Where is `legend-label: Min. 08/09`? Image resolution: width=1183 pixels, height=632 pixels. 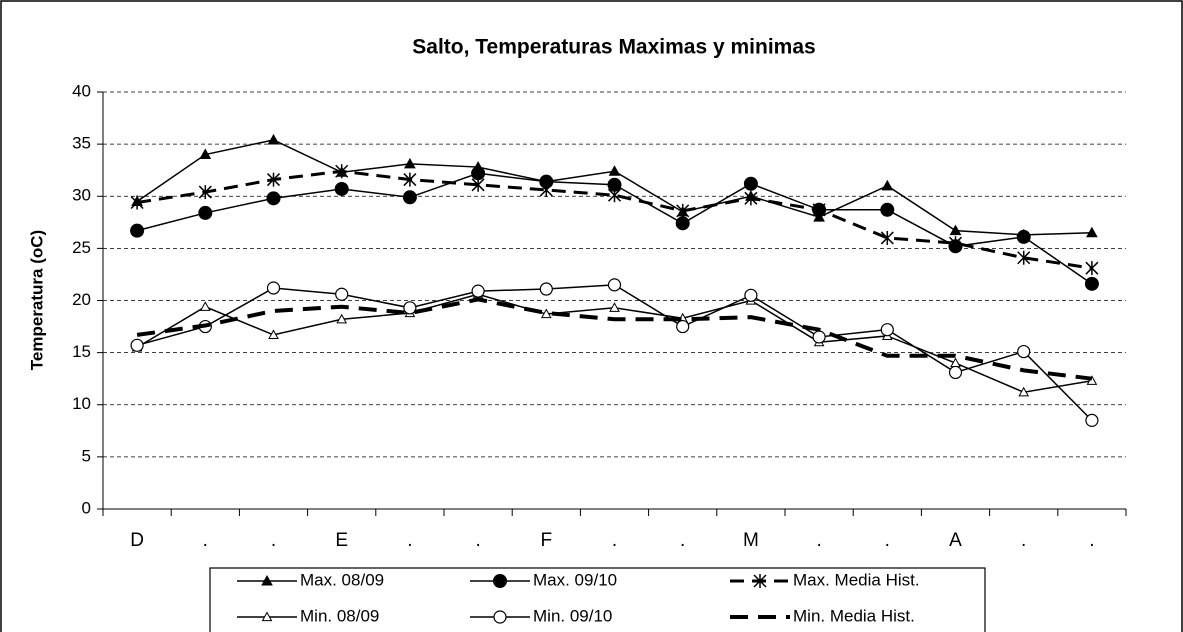 legend-label: Min. 08/09 is located at coordinates (339, 615).